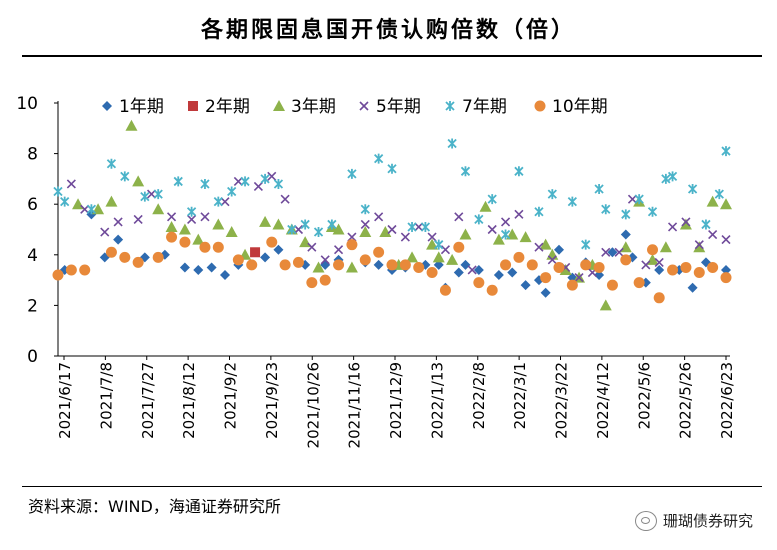 The height and width of the screenshot is (550, 777). What do you see at coordinates (580, 107) in the screenshot?
I see `legend-label-series-6: 10年期` at bounding box center [580, 107].